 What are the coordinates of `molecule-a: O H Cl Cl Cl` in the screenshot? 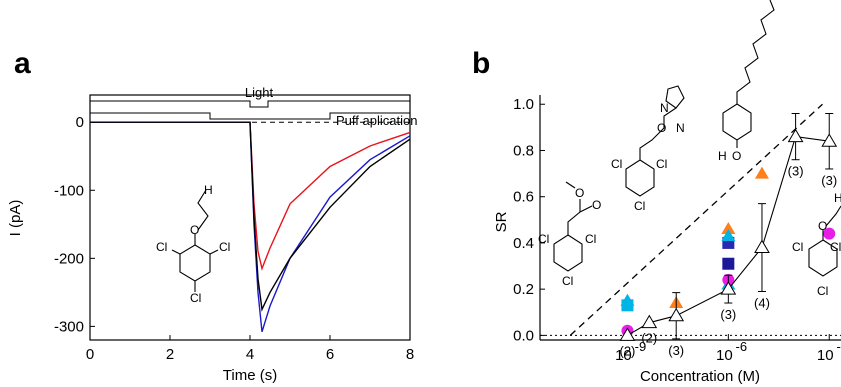 It's located at (193, 244).